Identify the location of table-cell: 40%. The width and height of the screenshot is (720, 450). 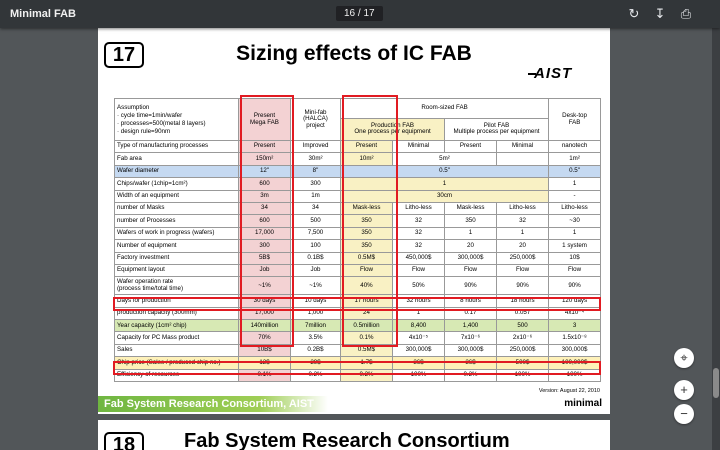
(366, 286).